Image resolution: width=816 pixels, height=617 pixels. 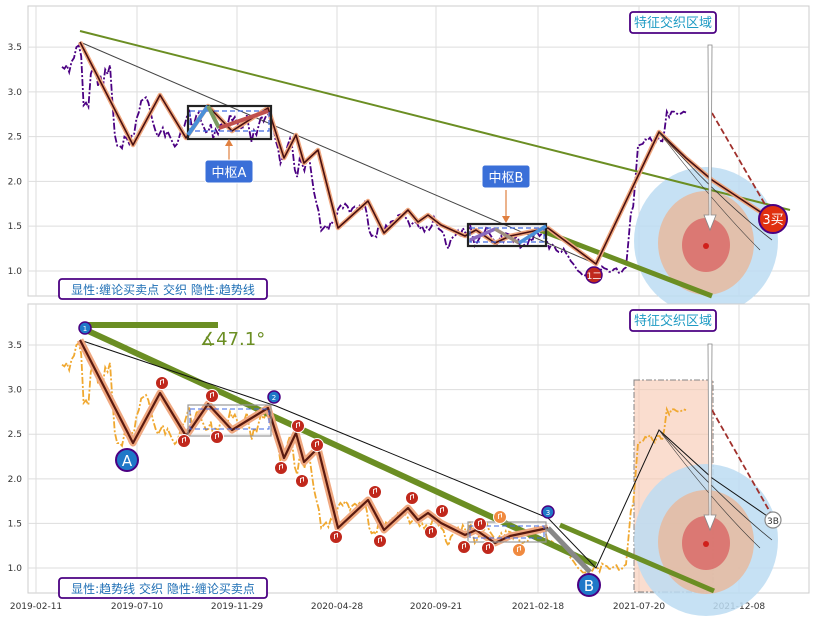 I want to click on bottom-pivot-a-box, so click(x=229, y=420).